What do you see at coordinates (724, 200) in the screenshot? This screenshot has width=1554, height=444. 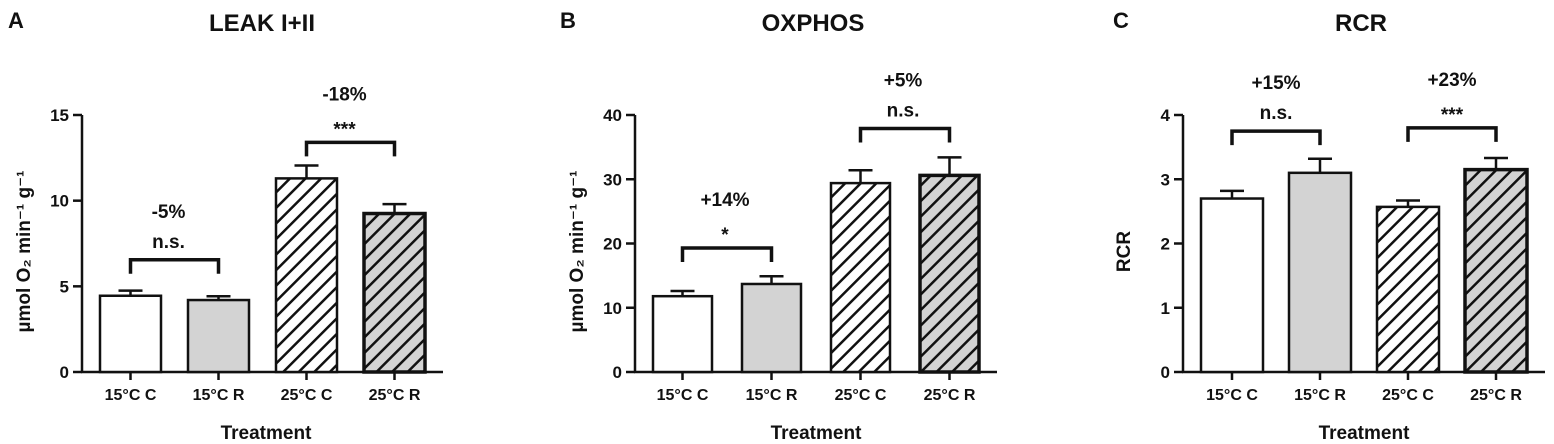 I see `percent-change-label: +14%` at bounding box center [724, 200].